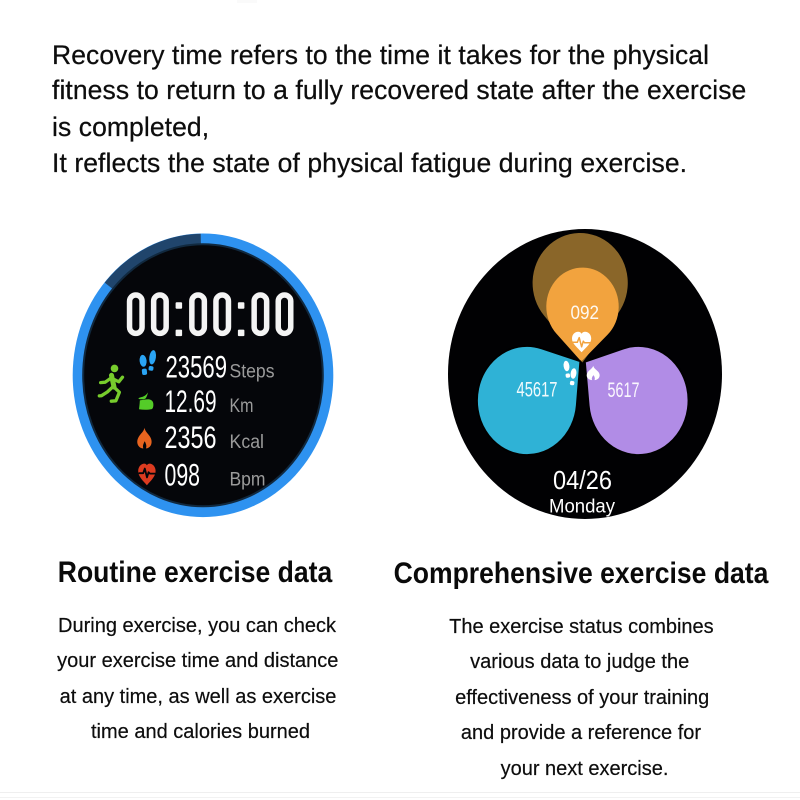  I want to click on svg-text: 12.69, so click(191, 401).